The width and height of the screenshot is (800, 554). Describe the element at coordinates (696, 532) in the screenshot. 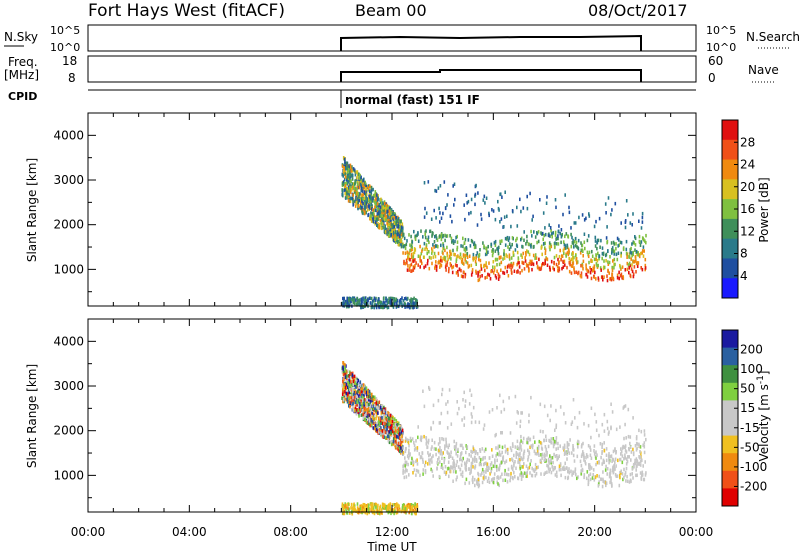

I see `time-tick-label: 00:00` at that location.